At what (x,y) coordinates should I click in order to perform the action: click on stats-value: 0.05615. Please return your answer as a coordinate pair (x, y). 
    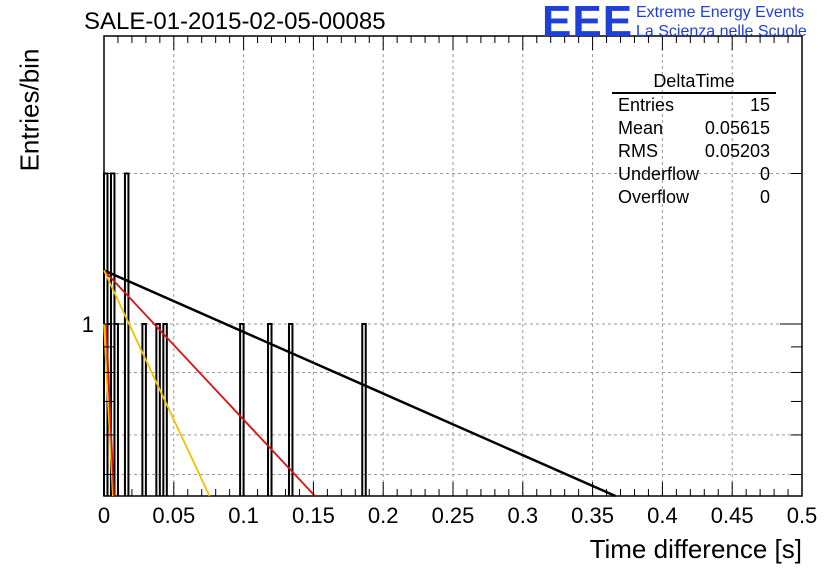
    Looking at the image, I should click on (737, 128).